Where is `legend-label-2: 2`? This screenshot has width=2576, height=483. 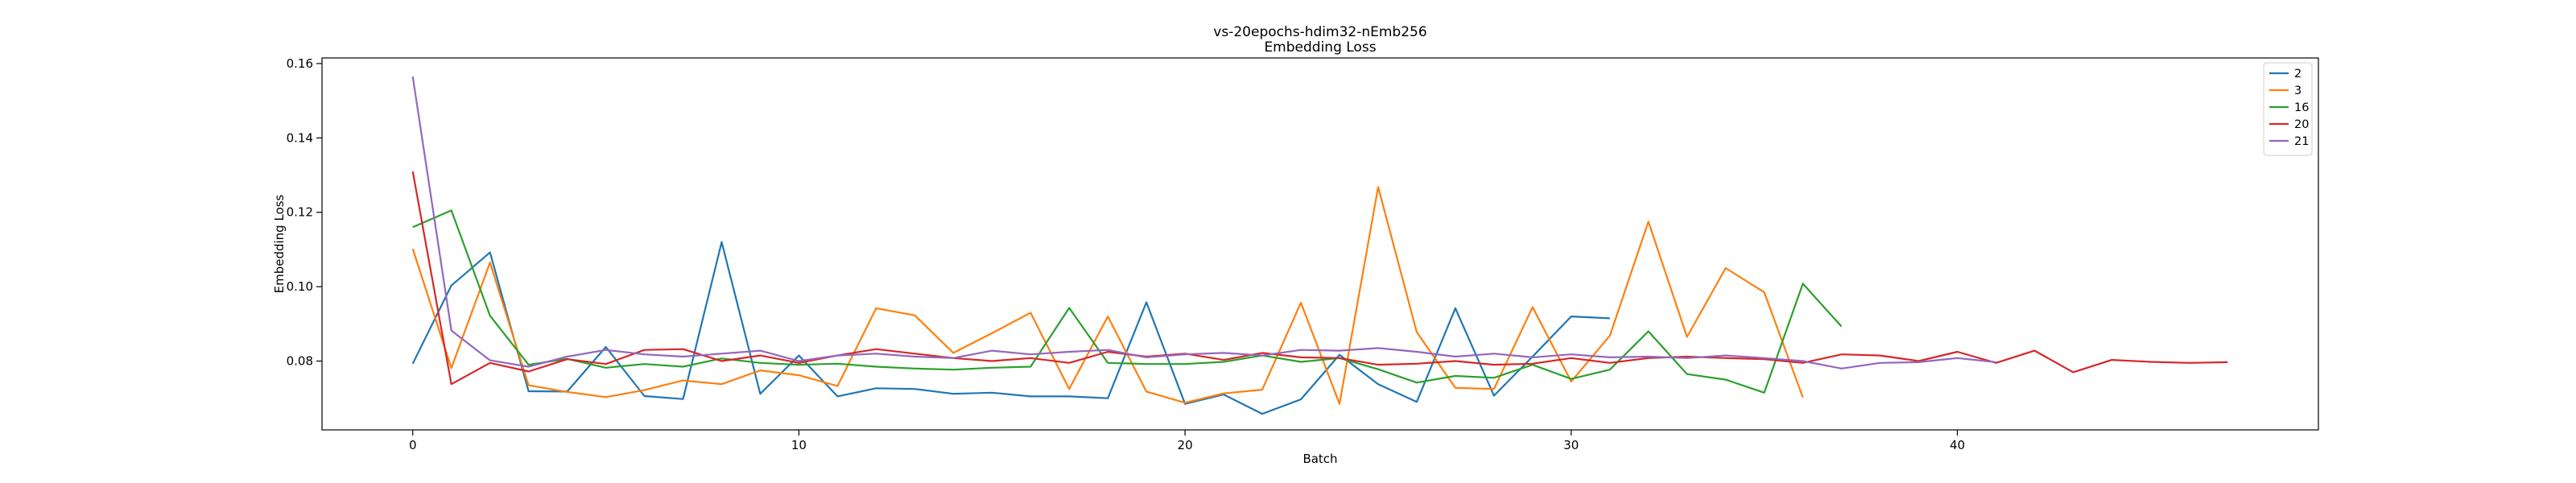 legend-label-2: 2 is located at coordinates (2297, 74).